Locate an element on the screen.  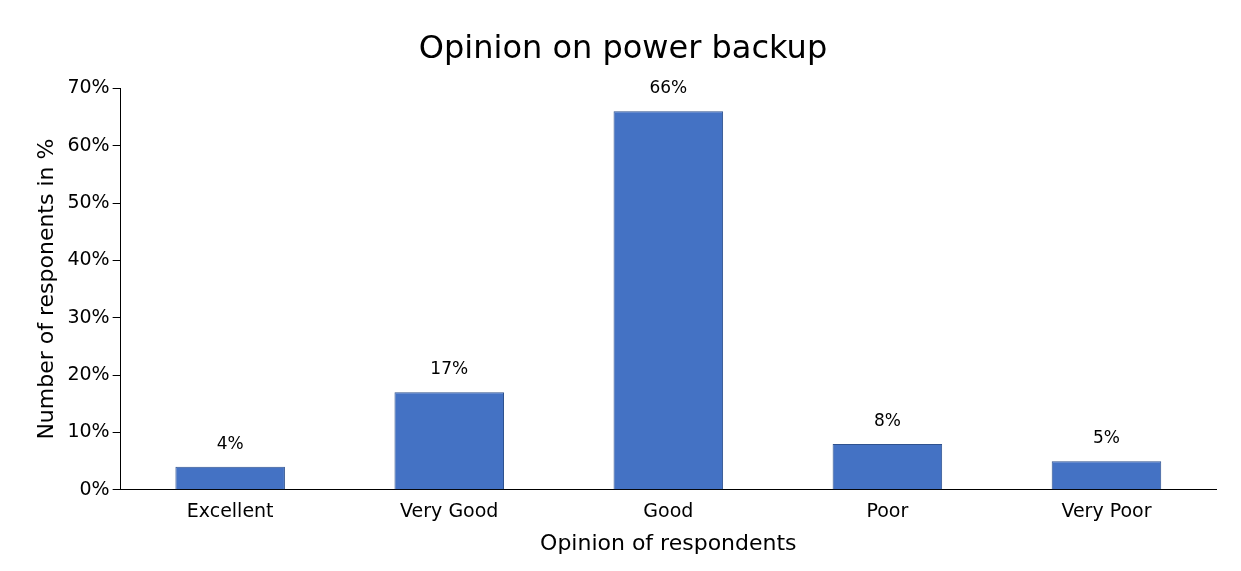
chart-title: Opinion on power backup is located at coordinates (623, 46).